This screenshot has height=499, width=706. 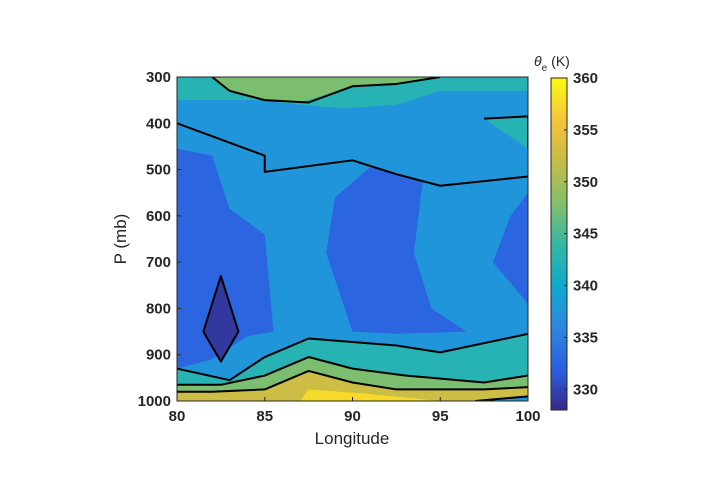 I want to click on x-tick-label: 80, so click(x=177, y=416).